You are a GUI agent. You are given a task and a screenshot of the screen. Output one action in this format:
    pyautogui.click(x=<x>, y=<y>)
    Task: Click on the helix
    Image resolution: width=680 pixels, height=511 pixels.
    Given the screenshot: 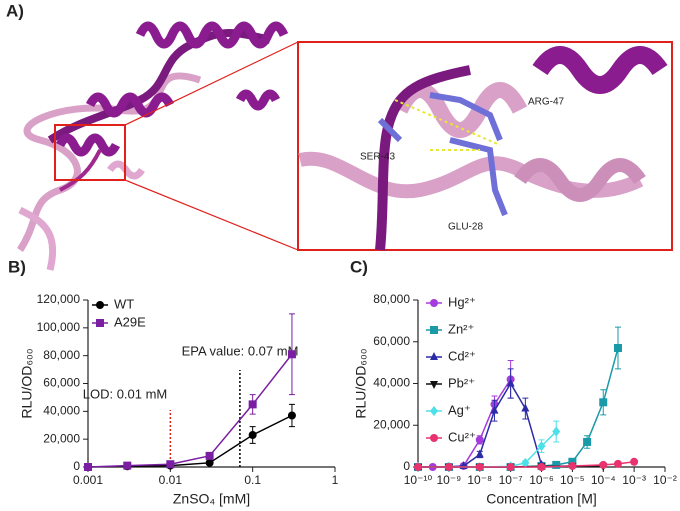 What is the action you would take?
    pyautogui.click(x=172, y=89)
    